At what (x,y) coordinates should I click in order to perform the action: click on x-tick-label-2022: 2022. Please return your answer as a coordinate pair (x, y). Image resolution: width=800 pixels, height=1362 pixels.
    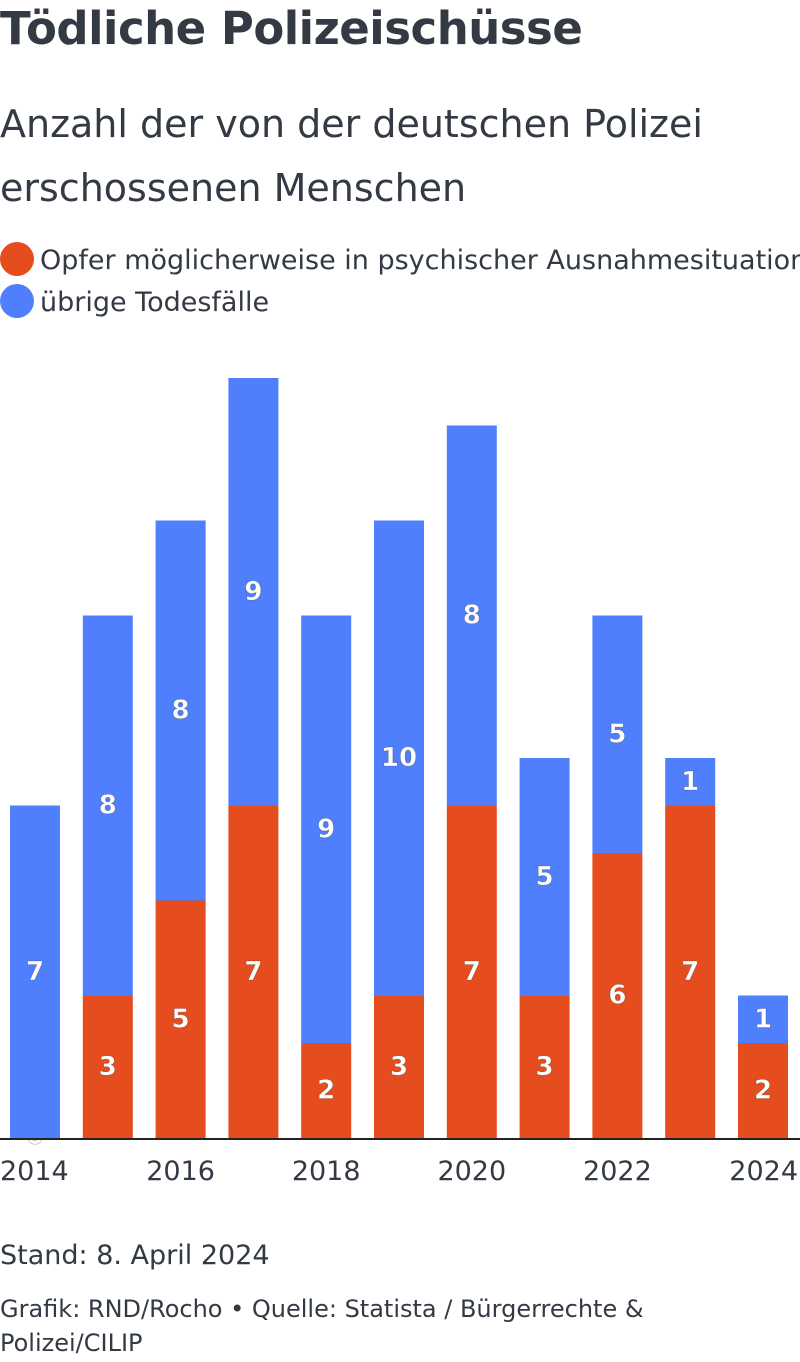
    Looking at the image, I should click on (617, 1171).